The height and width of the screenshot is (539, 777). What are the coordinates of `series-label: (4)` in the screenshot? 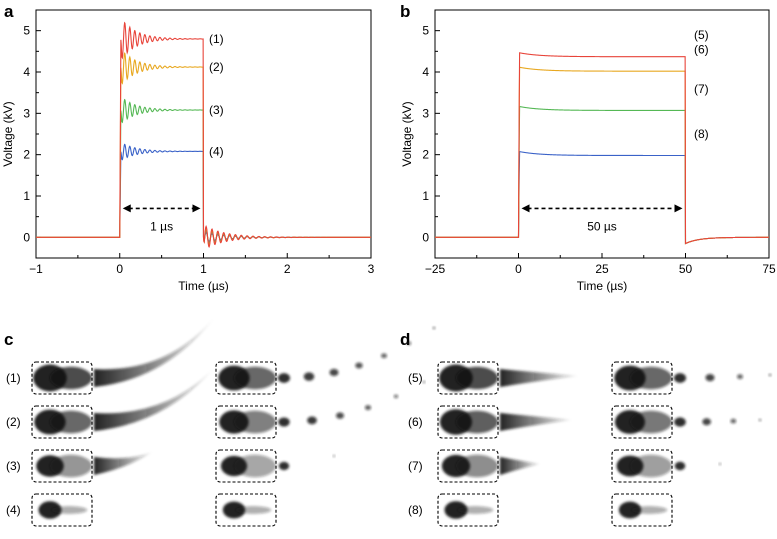 It's located at (216, 151).